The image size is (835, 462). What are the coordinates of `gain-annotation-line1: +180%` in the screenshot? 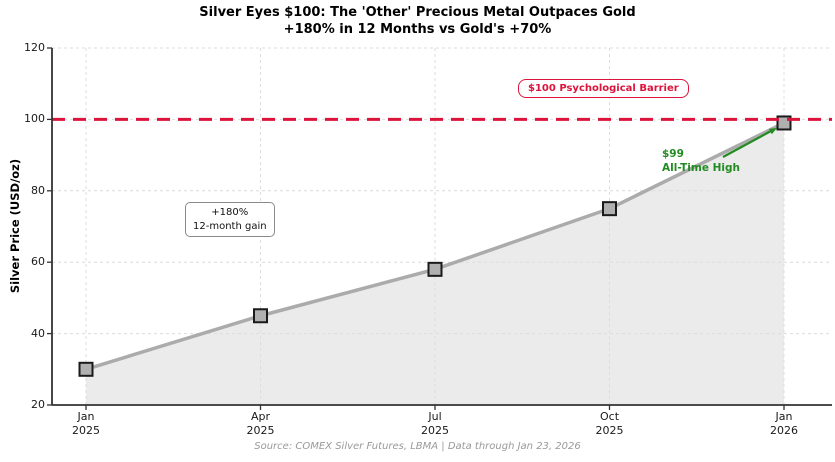 It's located at (230, 212).